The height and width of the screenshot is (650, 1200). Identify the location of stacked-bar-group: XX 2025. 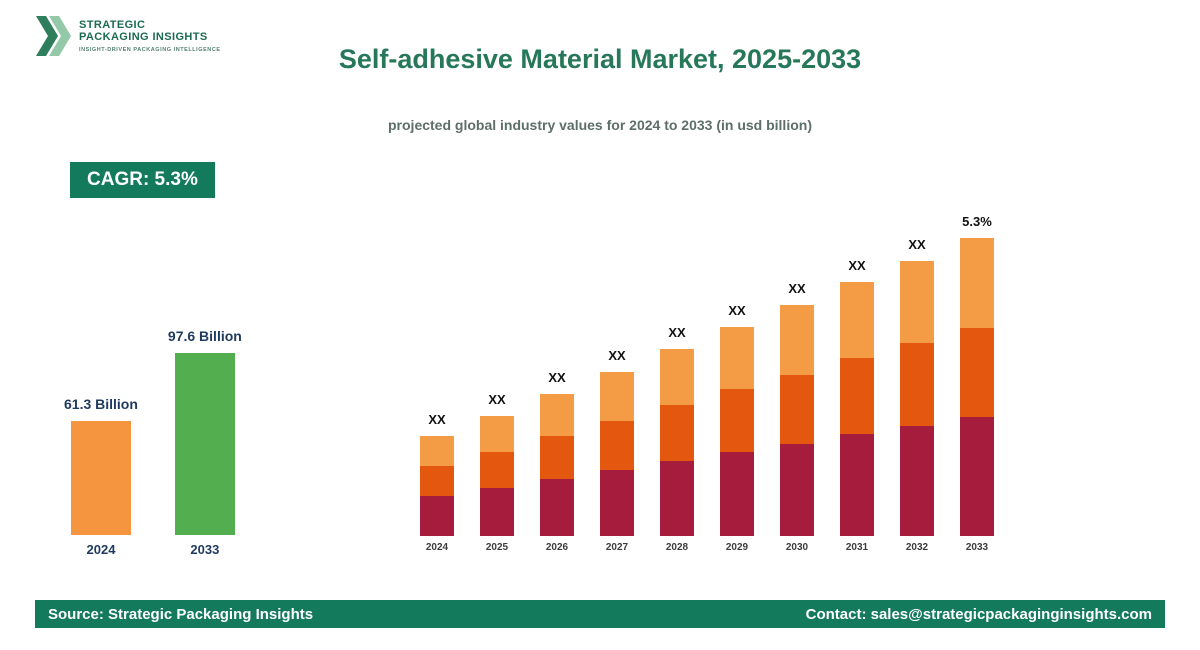
(497, 472).